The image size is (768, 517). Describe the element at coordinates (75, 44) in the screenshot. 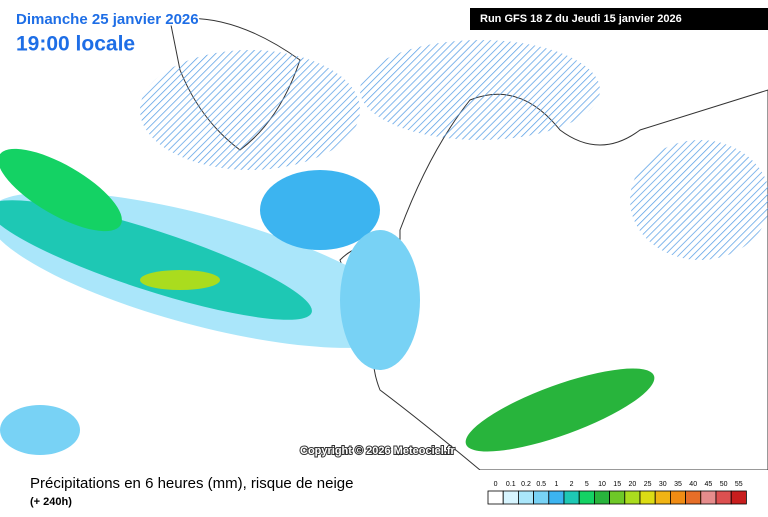

I see `time: 19:00 locale` at that location.